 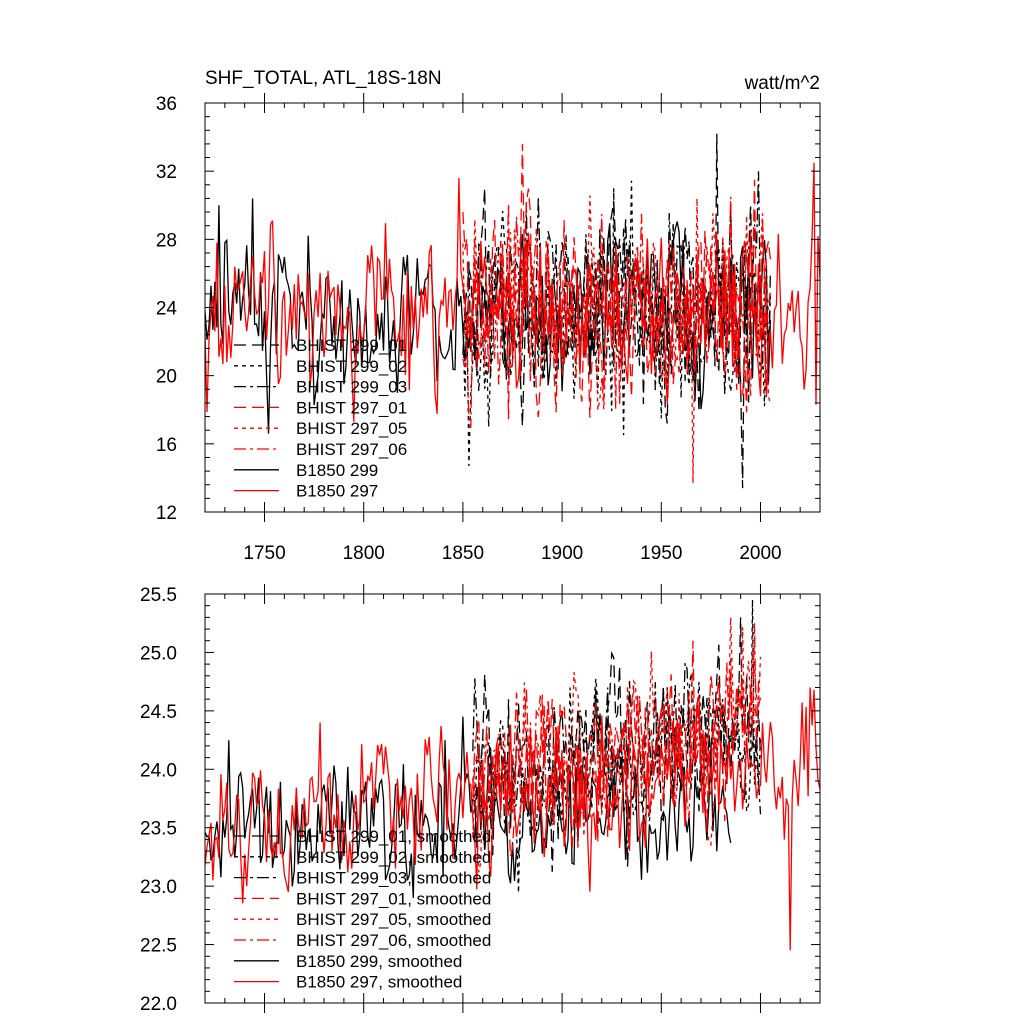 I want to click on top-units: watt/m^2, so click(x=782, y=83).